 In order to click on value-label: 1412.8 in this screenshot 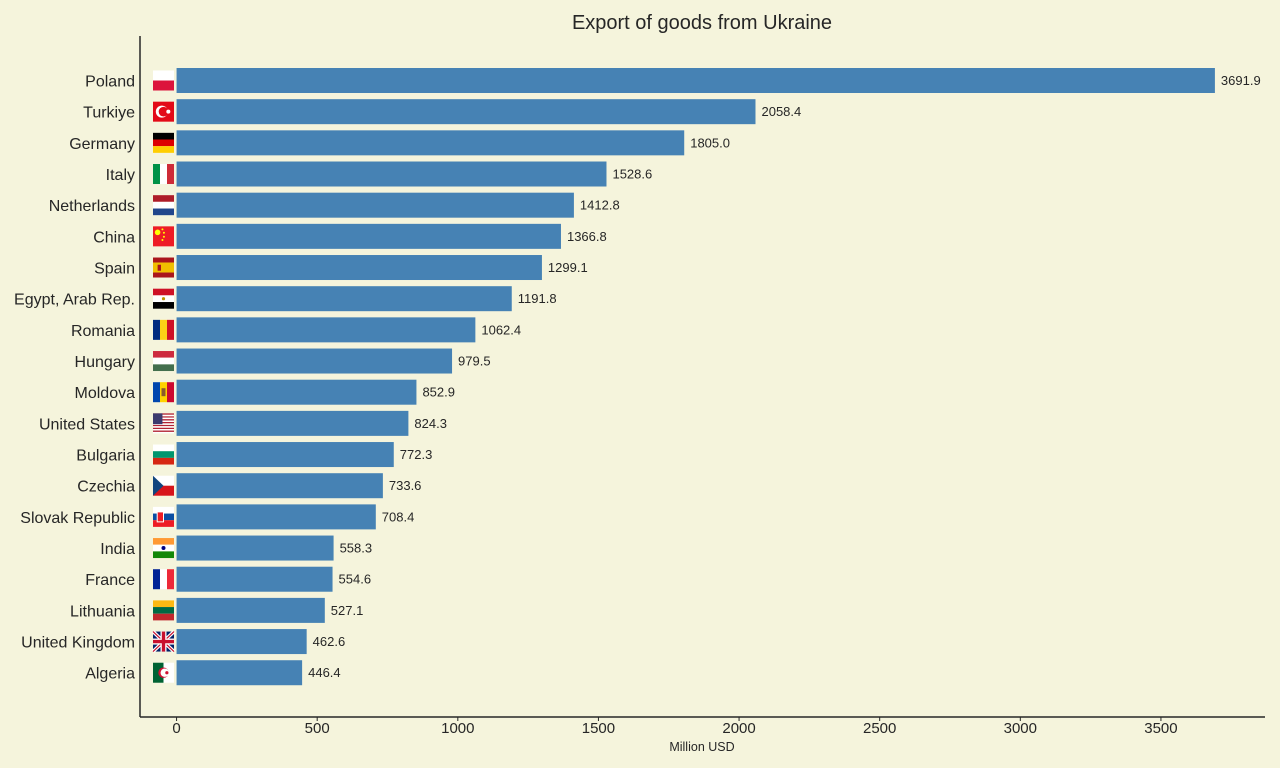, I will do `click(600, 205)`.